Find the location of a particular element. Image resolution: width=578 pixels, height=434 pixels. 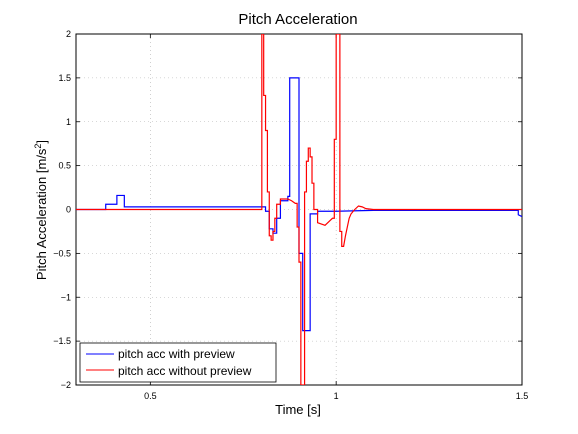

y-tick-label: 0.5 is located at coordinates (64, 166).